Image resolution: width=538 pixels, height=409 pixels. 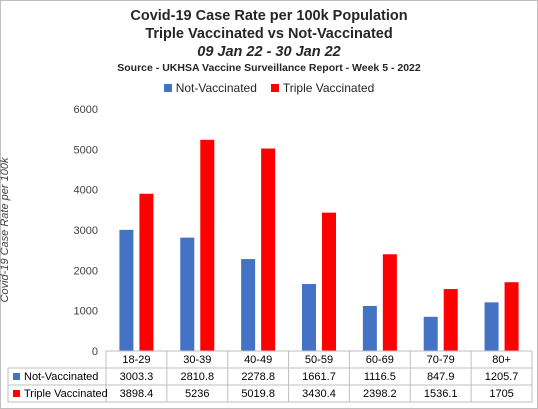 What do you see at coordinates (501, 394) in the screenshot?
I see `data-label-triple-vaccinated: 1705` at bounding box center [501, 394].